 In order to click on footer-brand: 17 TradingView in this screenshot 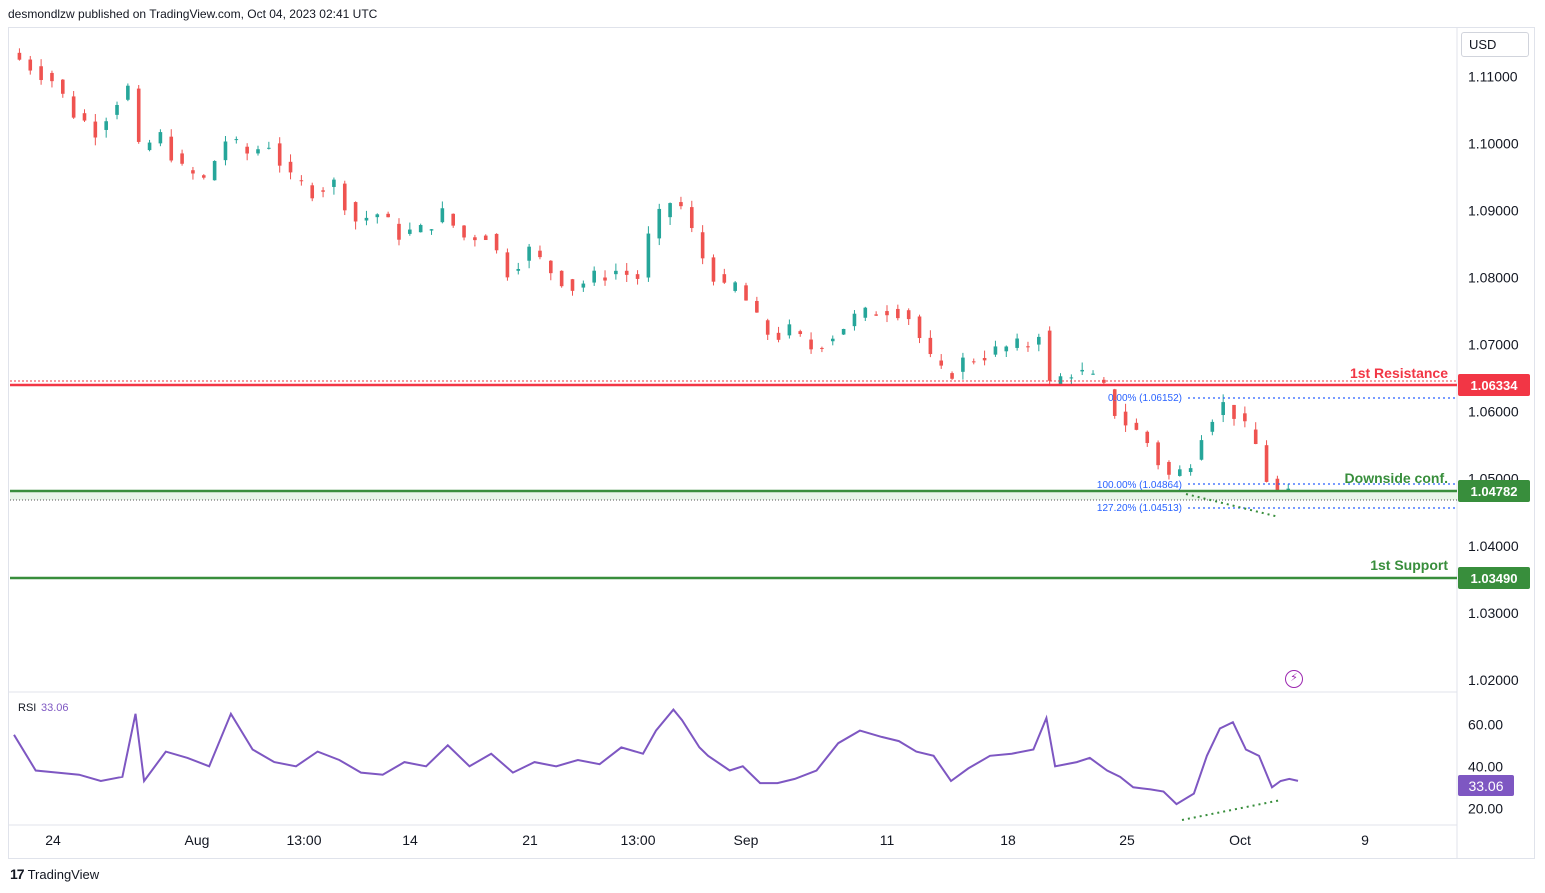, I will do `click(54, 874)`.